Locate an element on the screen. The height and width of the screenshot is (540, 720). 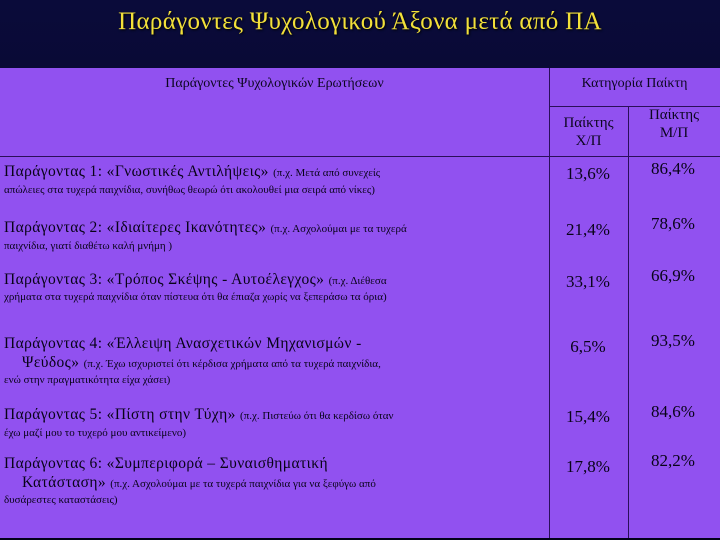
page-title: Παράγοντες Ψυχολογικού Άξονα μετά από ΠΑ is located at coordinates (360, 21).